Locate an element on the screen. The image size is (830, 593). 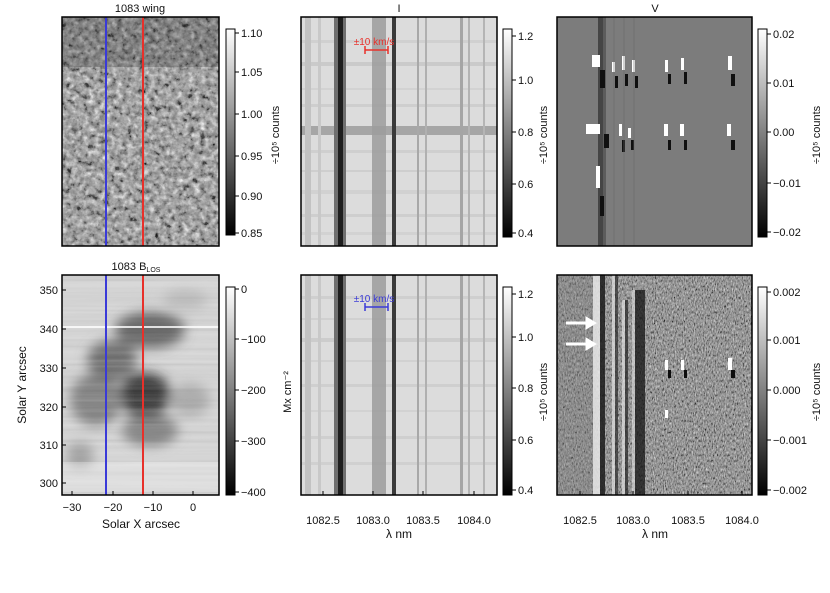
cbar-tick: 0.02 is located at coordinates (783, 35).